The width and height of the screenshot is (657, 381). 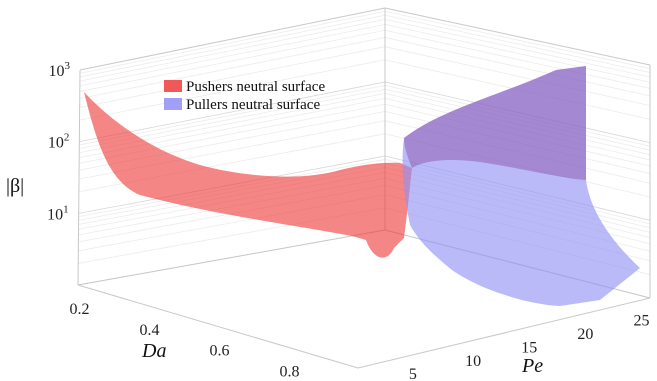 I want to click on legend-label-pullers: Pullers neutral surface, so click(x=253, y=105).